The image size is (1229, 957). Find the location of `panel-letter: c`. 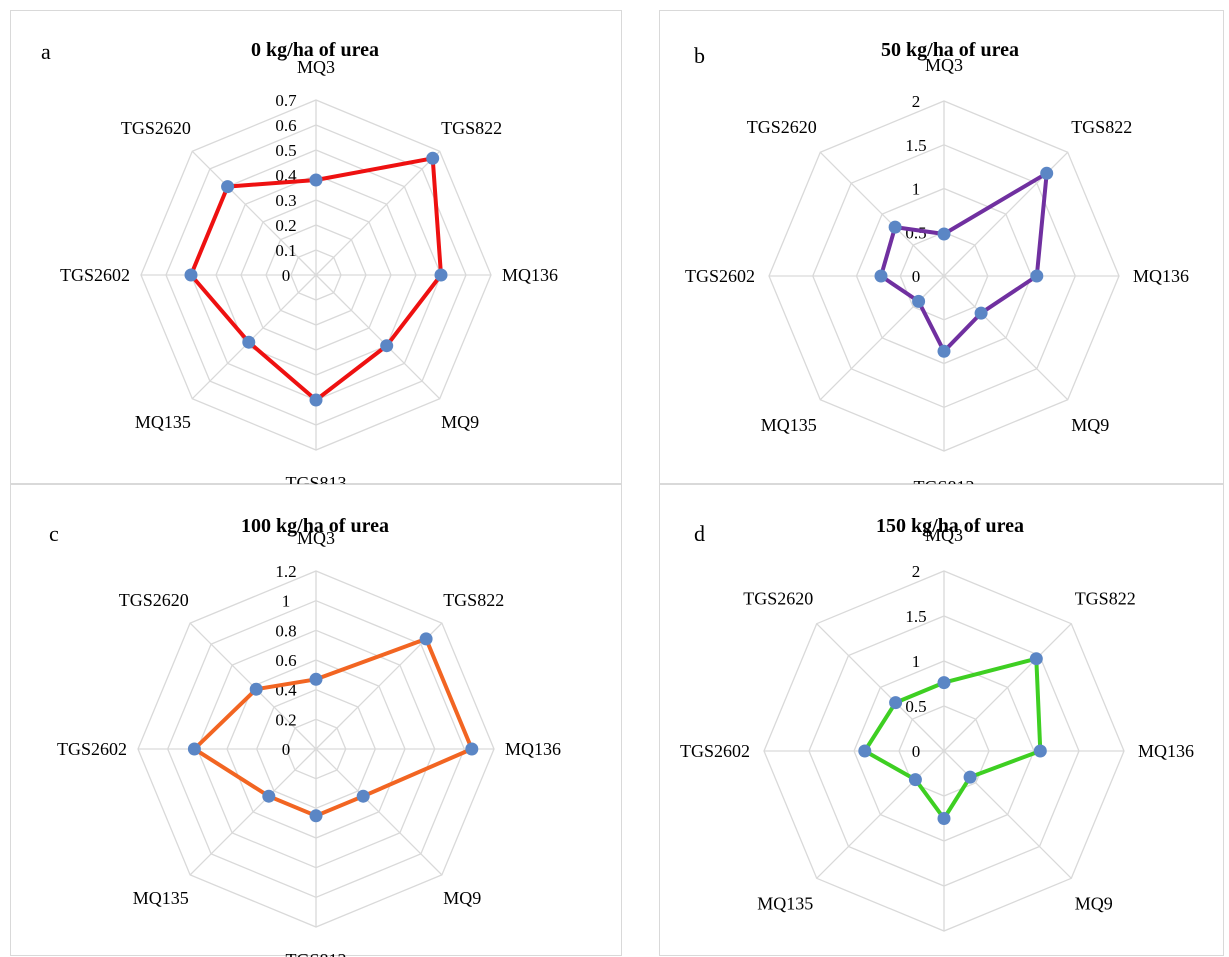

panel-letter: c is located at coordinates (54, 533).